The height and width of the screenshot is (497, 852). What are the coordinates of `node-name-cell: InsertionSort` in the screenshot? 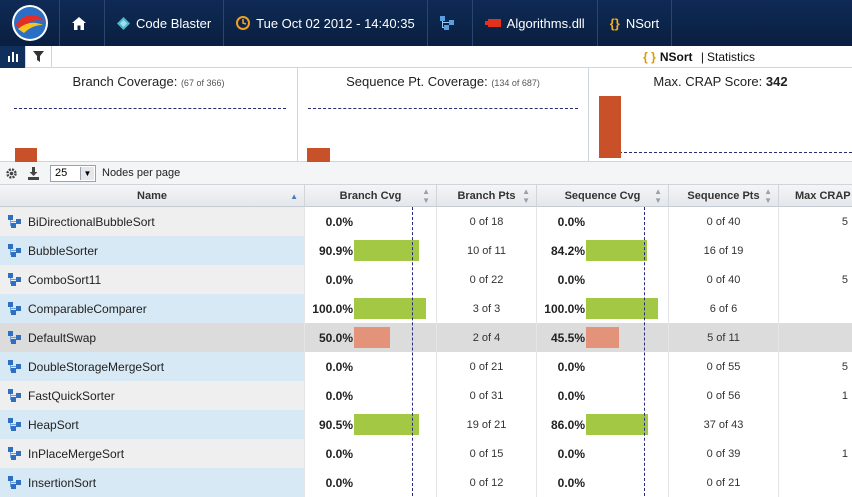 It's located at (152, 482).